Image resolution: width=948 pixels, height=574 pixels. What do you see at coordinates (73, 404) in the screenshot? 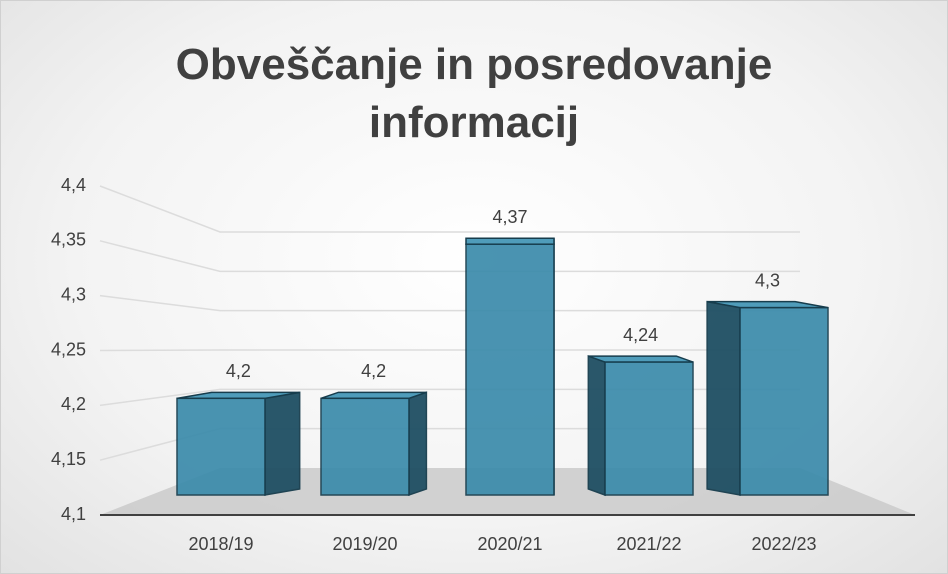
I see `y-tick-label: 4,2` at bounding box center [73, 404].